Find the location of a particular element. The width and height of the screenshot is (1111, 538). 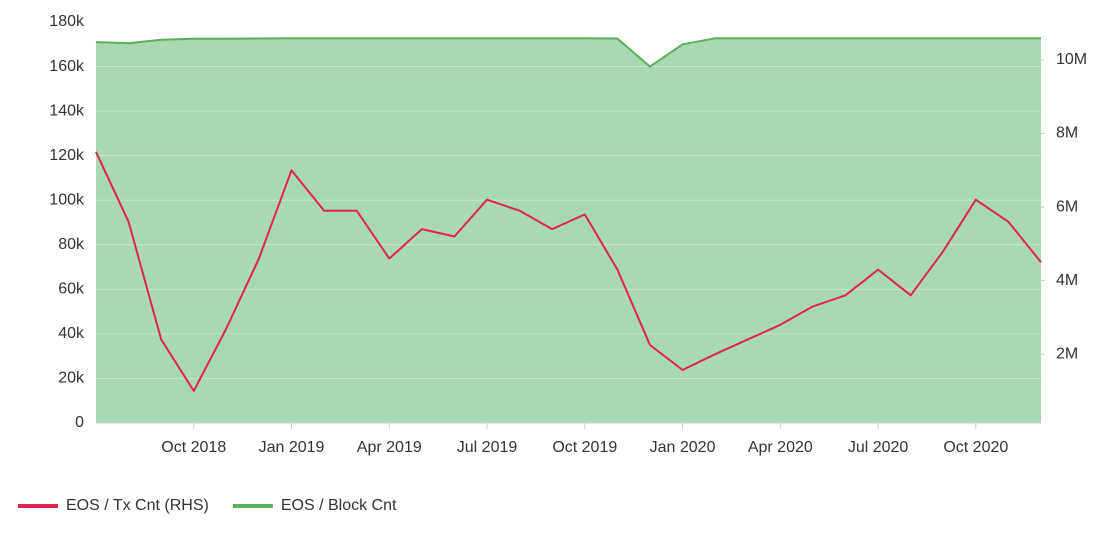

y-tick-label: 60k is located at coordinates (71, 289).